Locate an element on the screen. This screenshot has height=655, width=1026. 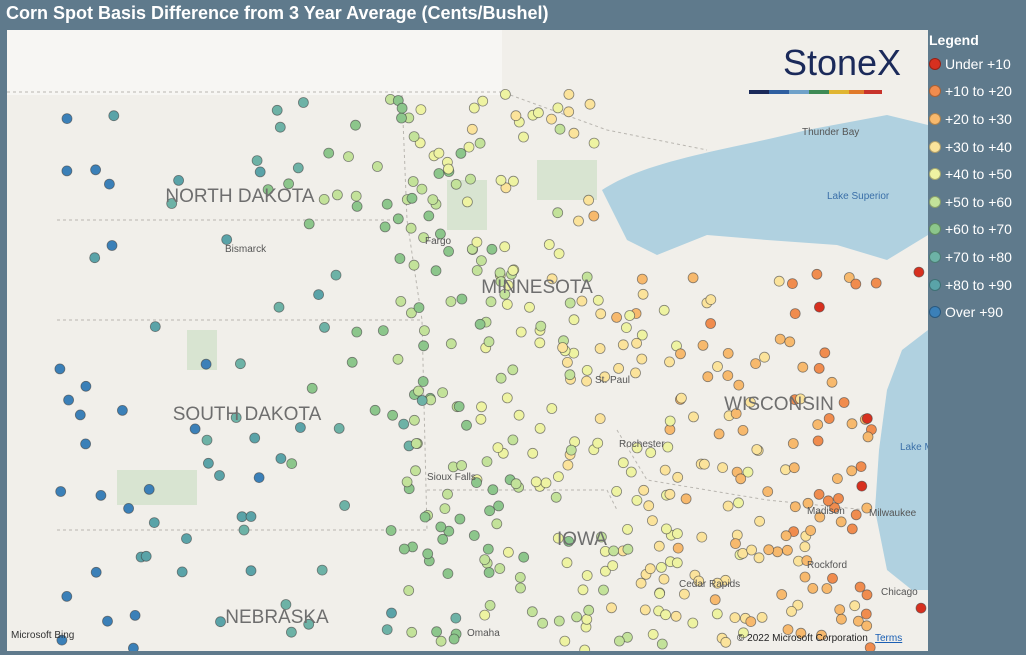
legend-label: +40 to +50 is located at coordinates (978, 174).